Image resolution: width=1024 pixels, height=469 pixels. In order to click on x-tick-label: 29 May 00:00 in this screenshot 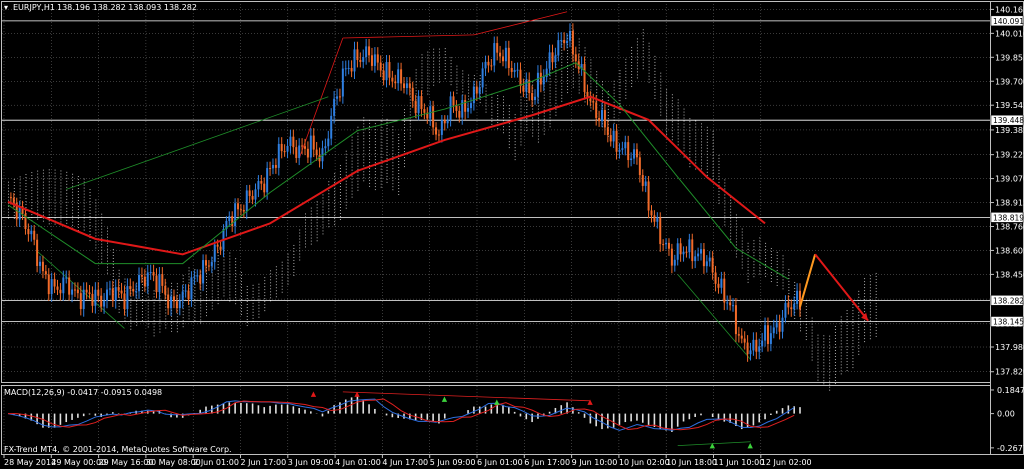, I will do `click(78, 462)`.